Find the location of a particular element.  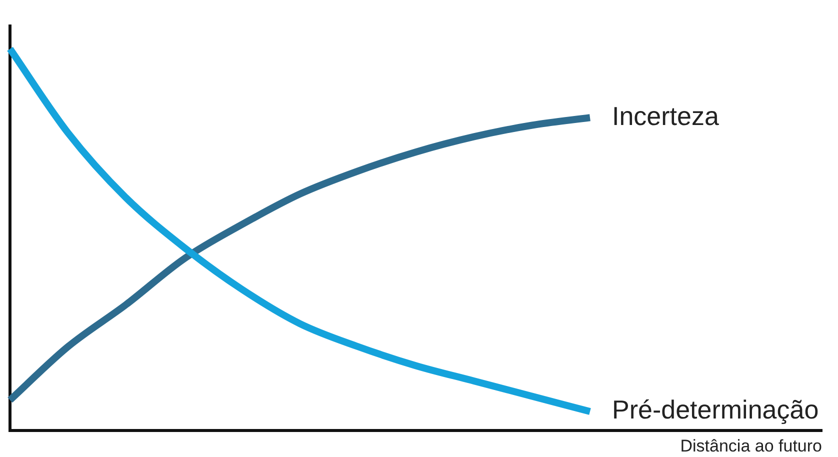

series-label: Pré-determinação is located at coordinates (715, 409).